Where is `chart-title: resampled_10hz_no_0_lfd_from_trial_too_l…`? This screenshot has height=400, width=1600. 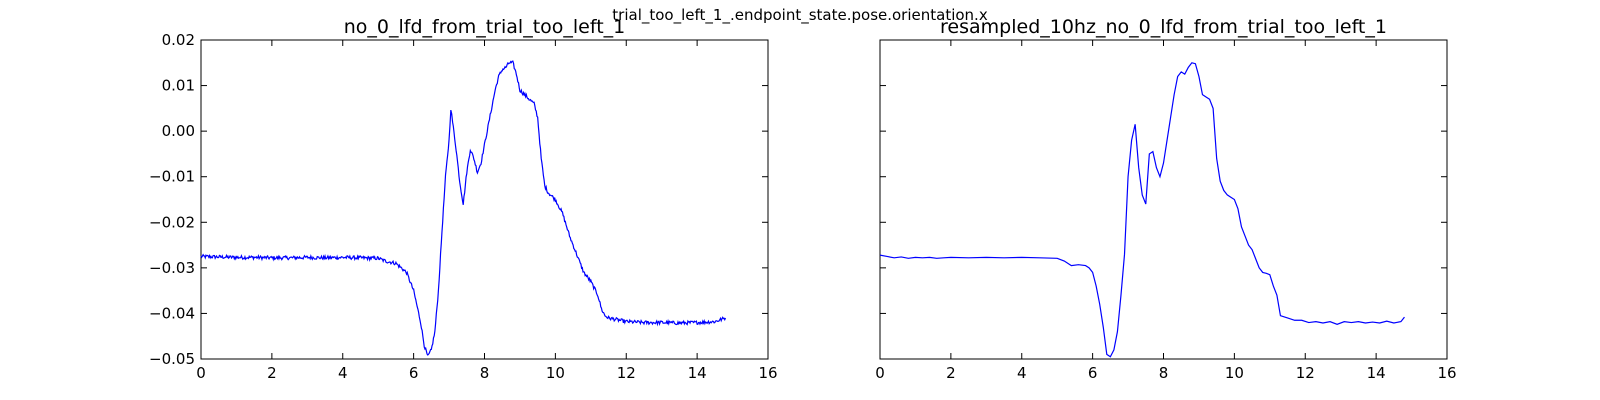 chart-title: resampled_10hz_no_0_lfd_from_trial_too_l… is located at coordinates (1163, 27).